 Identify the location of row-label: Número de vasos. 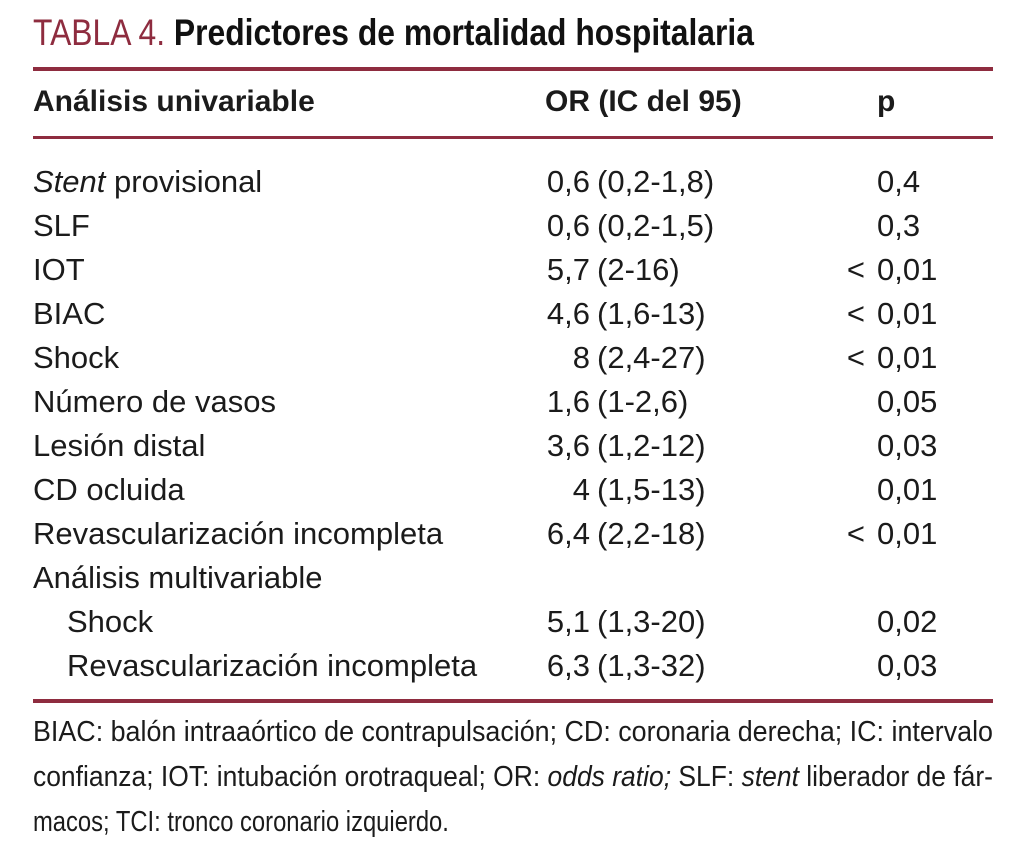
(154, 401).